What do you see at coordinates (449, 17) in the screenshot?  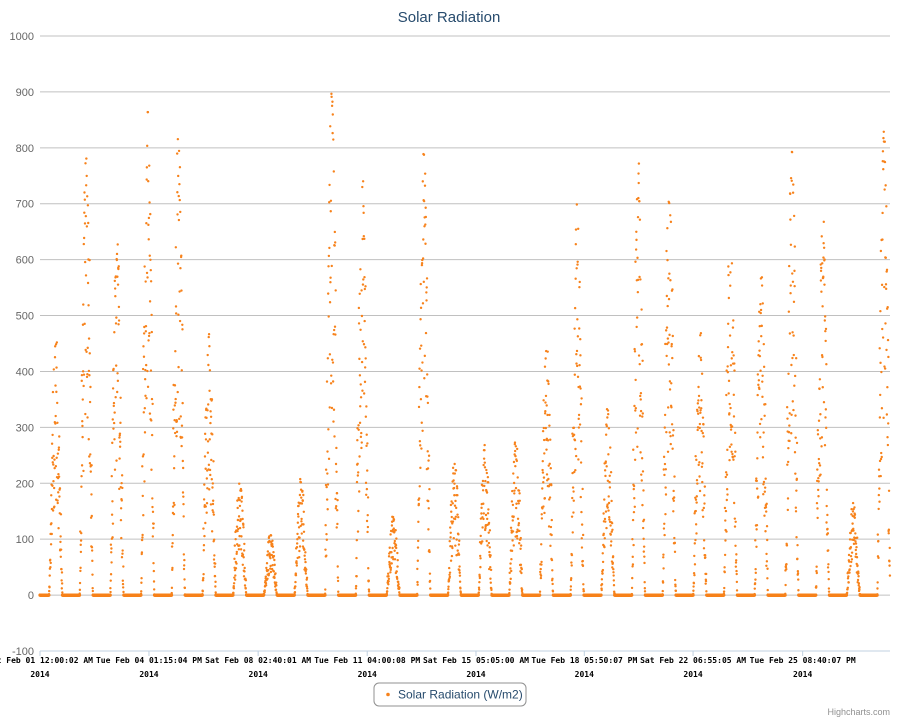 I see `chart-title: Solar Radiation` at bounding box center [449, 17].